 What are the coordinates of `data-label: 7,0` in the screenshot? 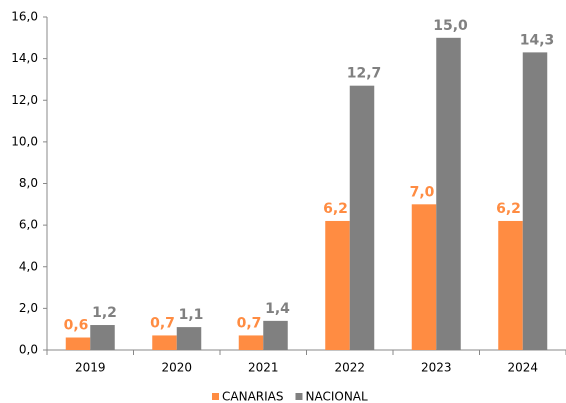 It's located at (422, 192).